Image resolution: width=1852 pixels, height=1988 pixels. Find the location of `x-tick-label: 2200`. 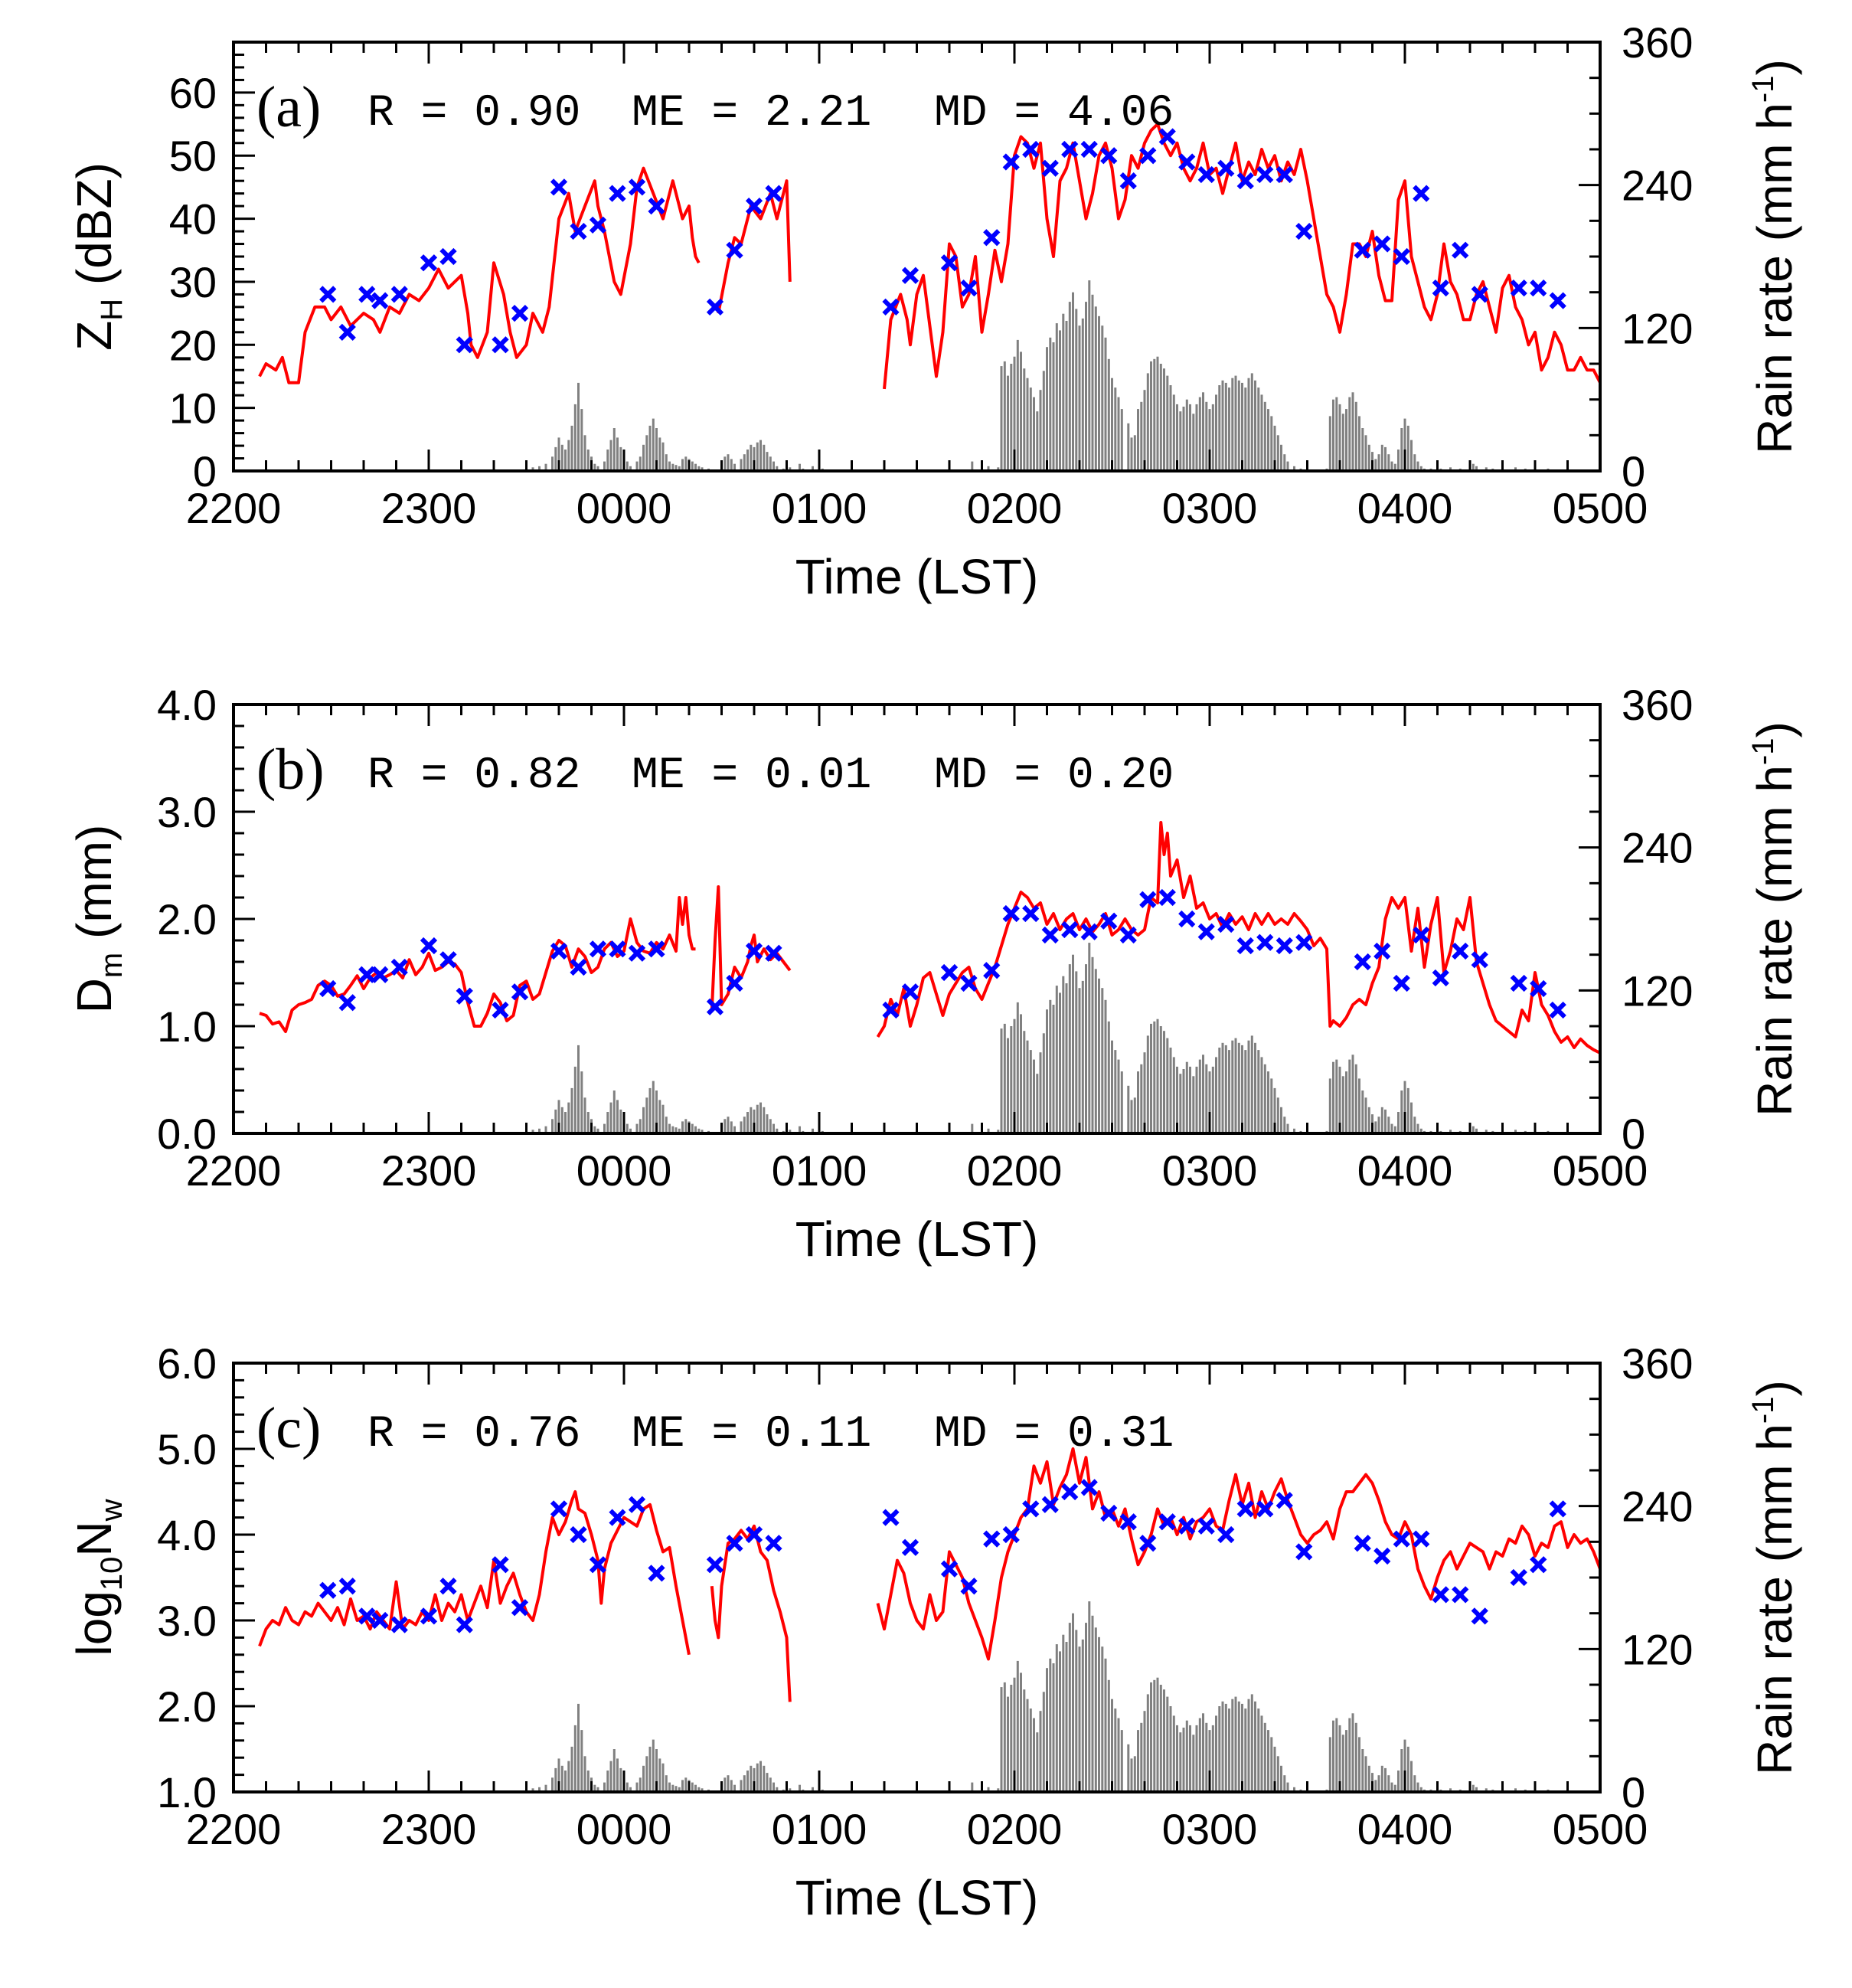

x-tick-label: 2200 is located at coordinates (234, 508).